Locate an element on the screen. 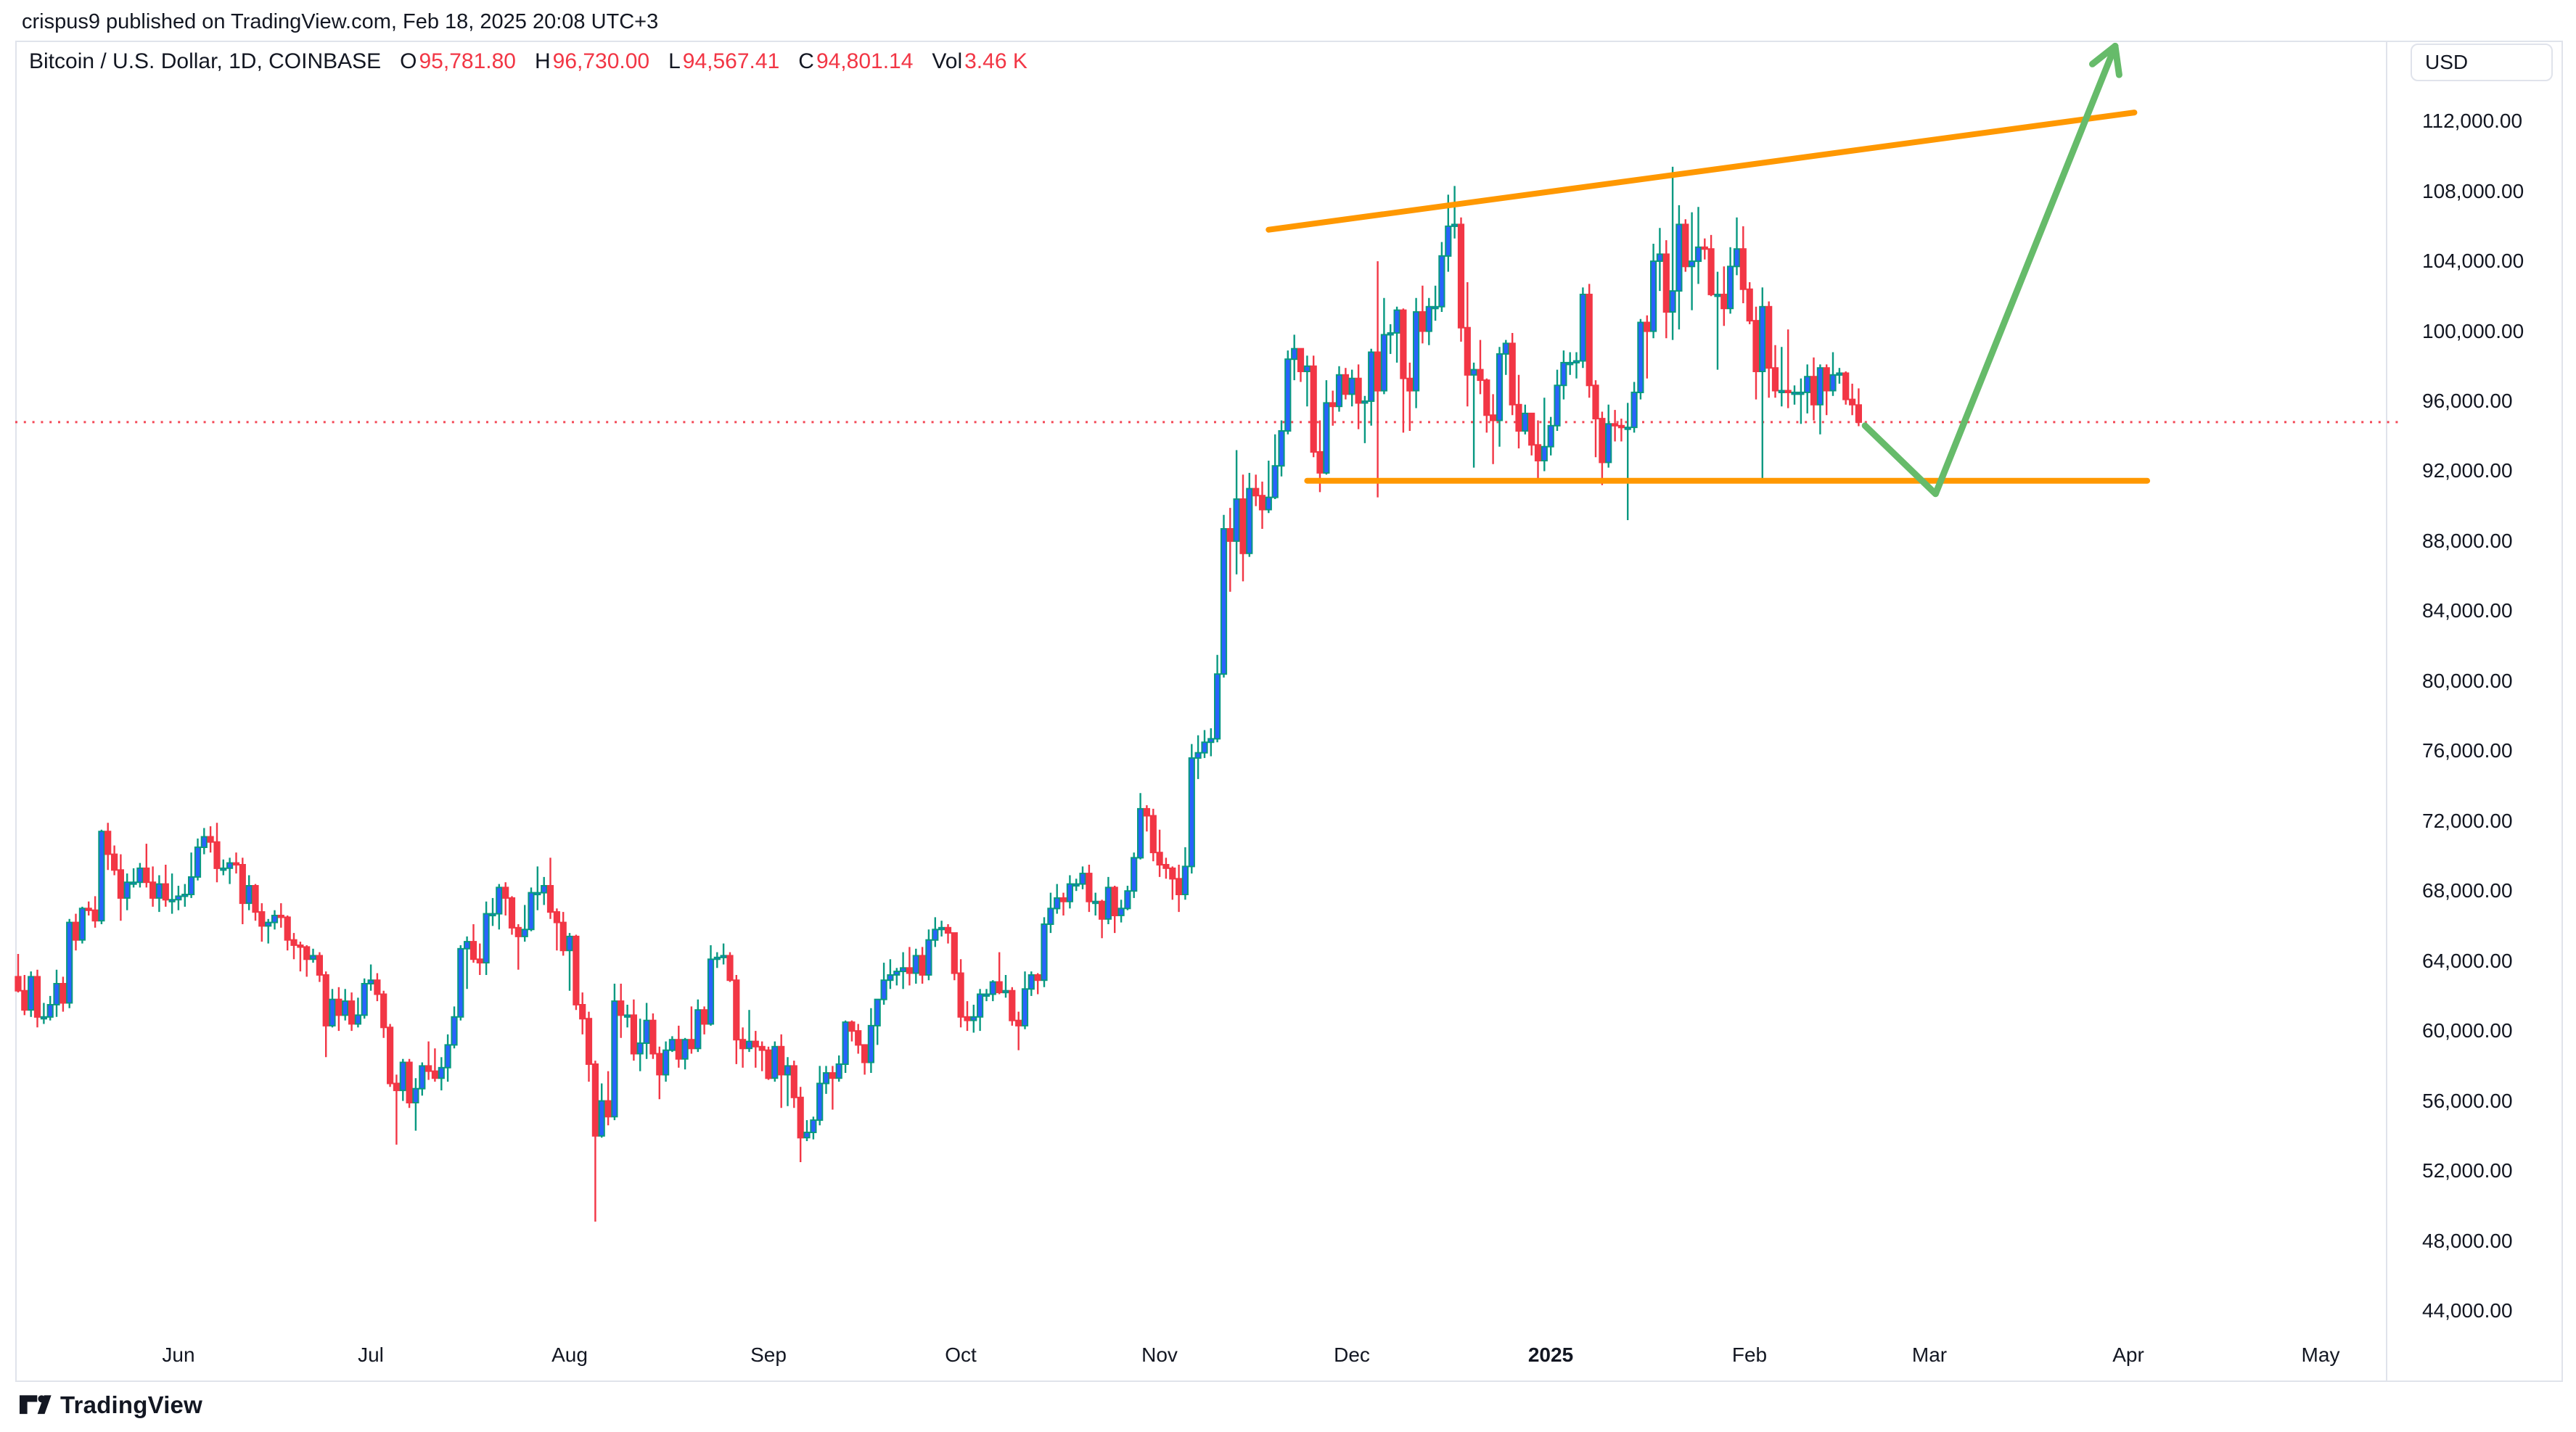  month-label: Jul is located at coordinates (371, 1354).